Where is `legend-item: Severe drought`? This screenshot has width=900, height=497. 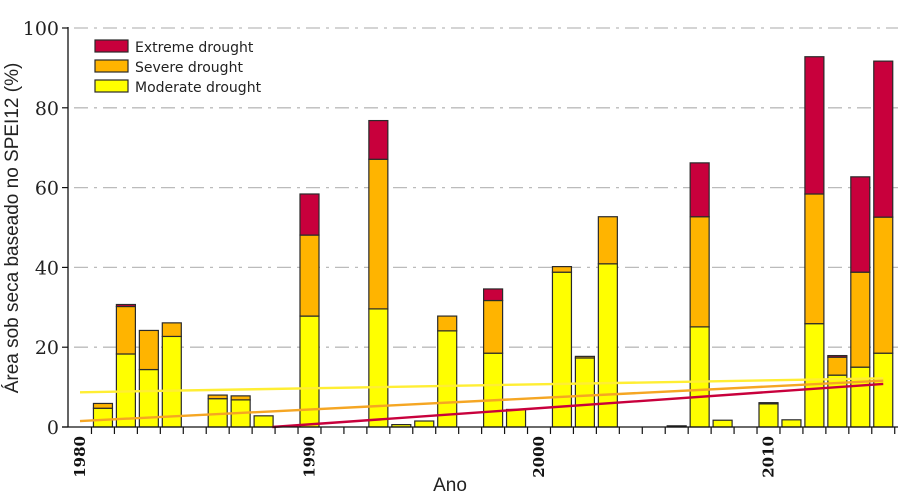 legend-item: Severe drought is located at coordinates (168, 67).